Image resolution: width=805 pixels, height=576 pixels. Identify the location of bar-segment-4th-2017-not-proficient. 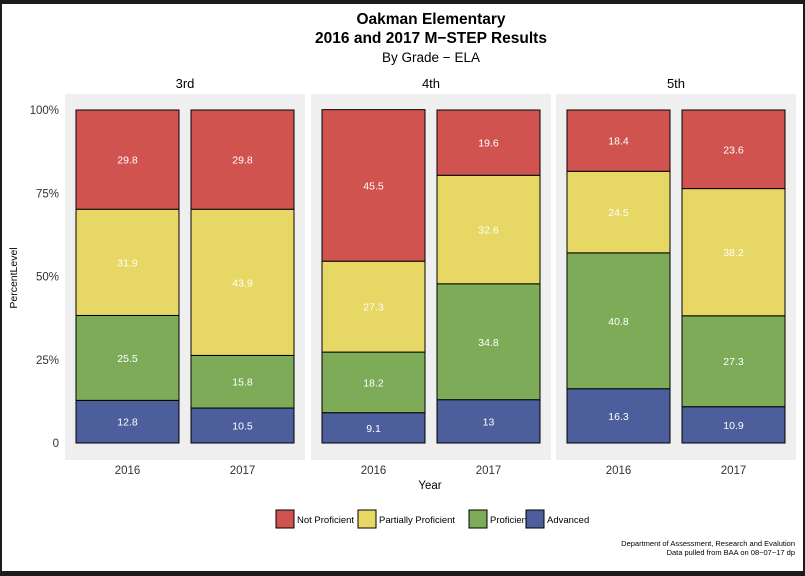
(488, 142).